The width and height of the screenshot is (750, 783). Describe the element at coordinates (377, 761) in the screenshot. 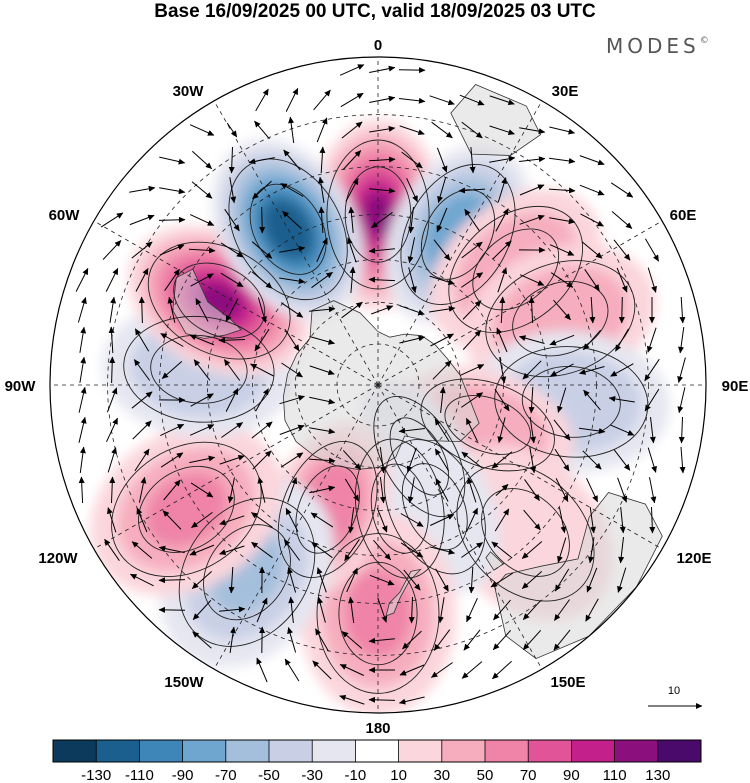

I see `colorbar: -130 -110 -90 -70 -50 -30 -10 10 30 50 70 90 110 130` at that location.